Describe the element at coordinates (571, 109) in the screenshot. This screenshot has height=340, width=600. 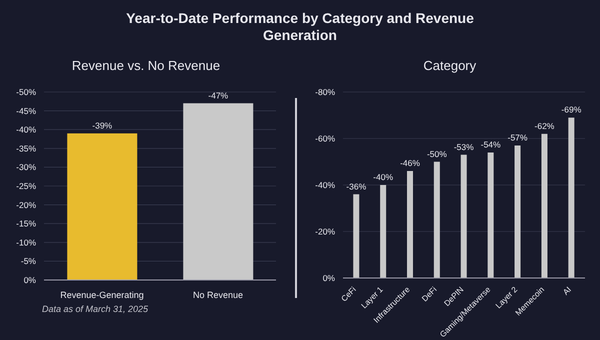
I see `data-label: -69%` at that location.